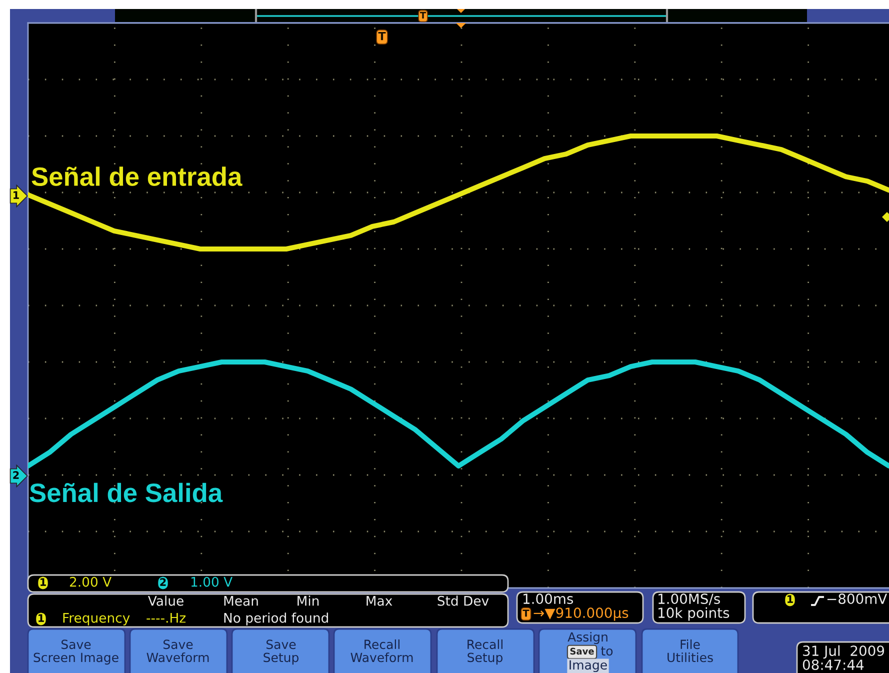  Describe the element at coordinates (16, 475) in the screenshot. I see `text: 2` at that location.